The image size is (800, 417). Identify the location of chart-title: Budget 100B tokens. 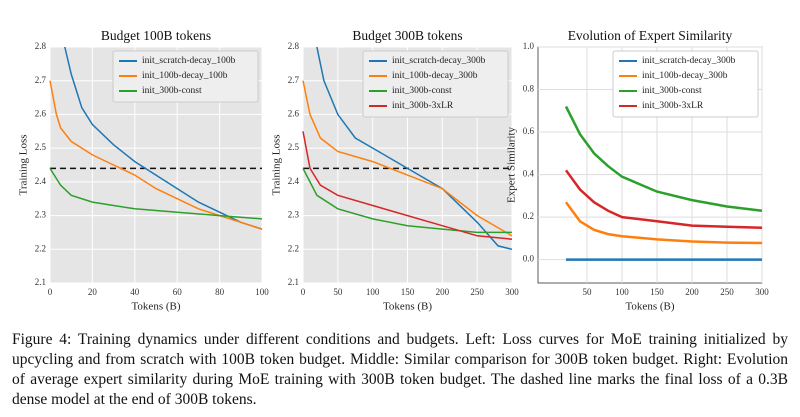
(156, 35).